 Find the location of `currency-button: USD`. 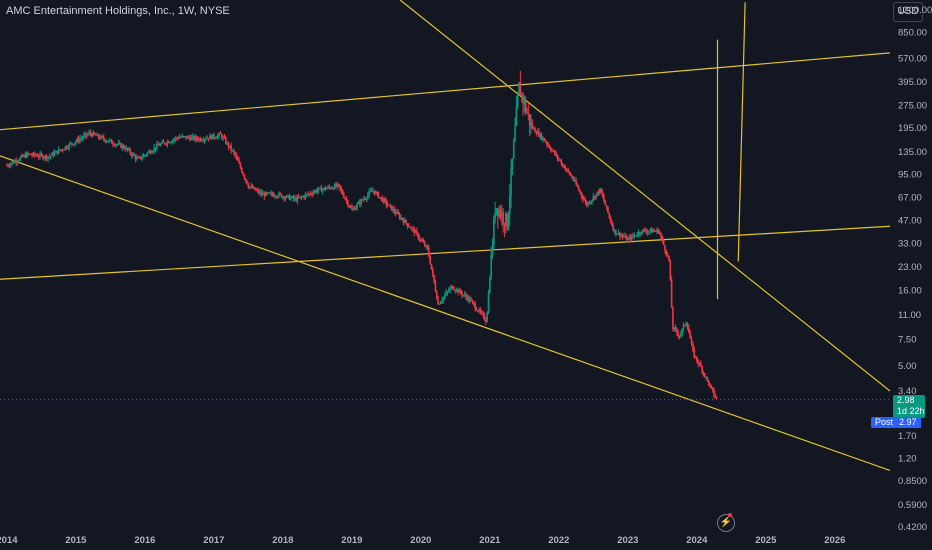

currency-button: USD is located at coordinates (908, 12).